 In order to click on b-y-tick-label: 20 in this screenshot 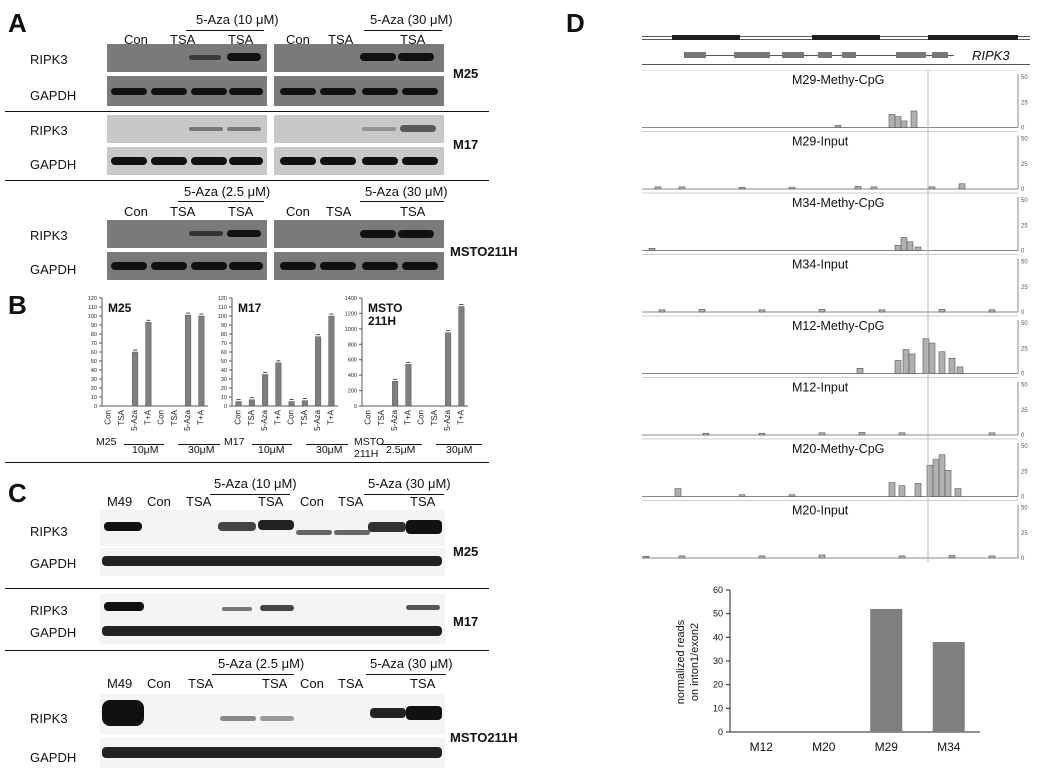, I will do `click(224, 389)`.